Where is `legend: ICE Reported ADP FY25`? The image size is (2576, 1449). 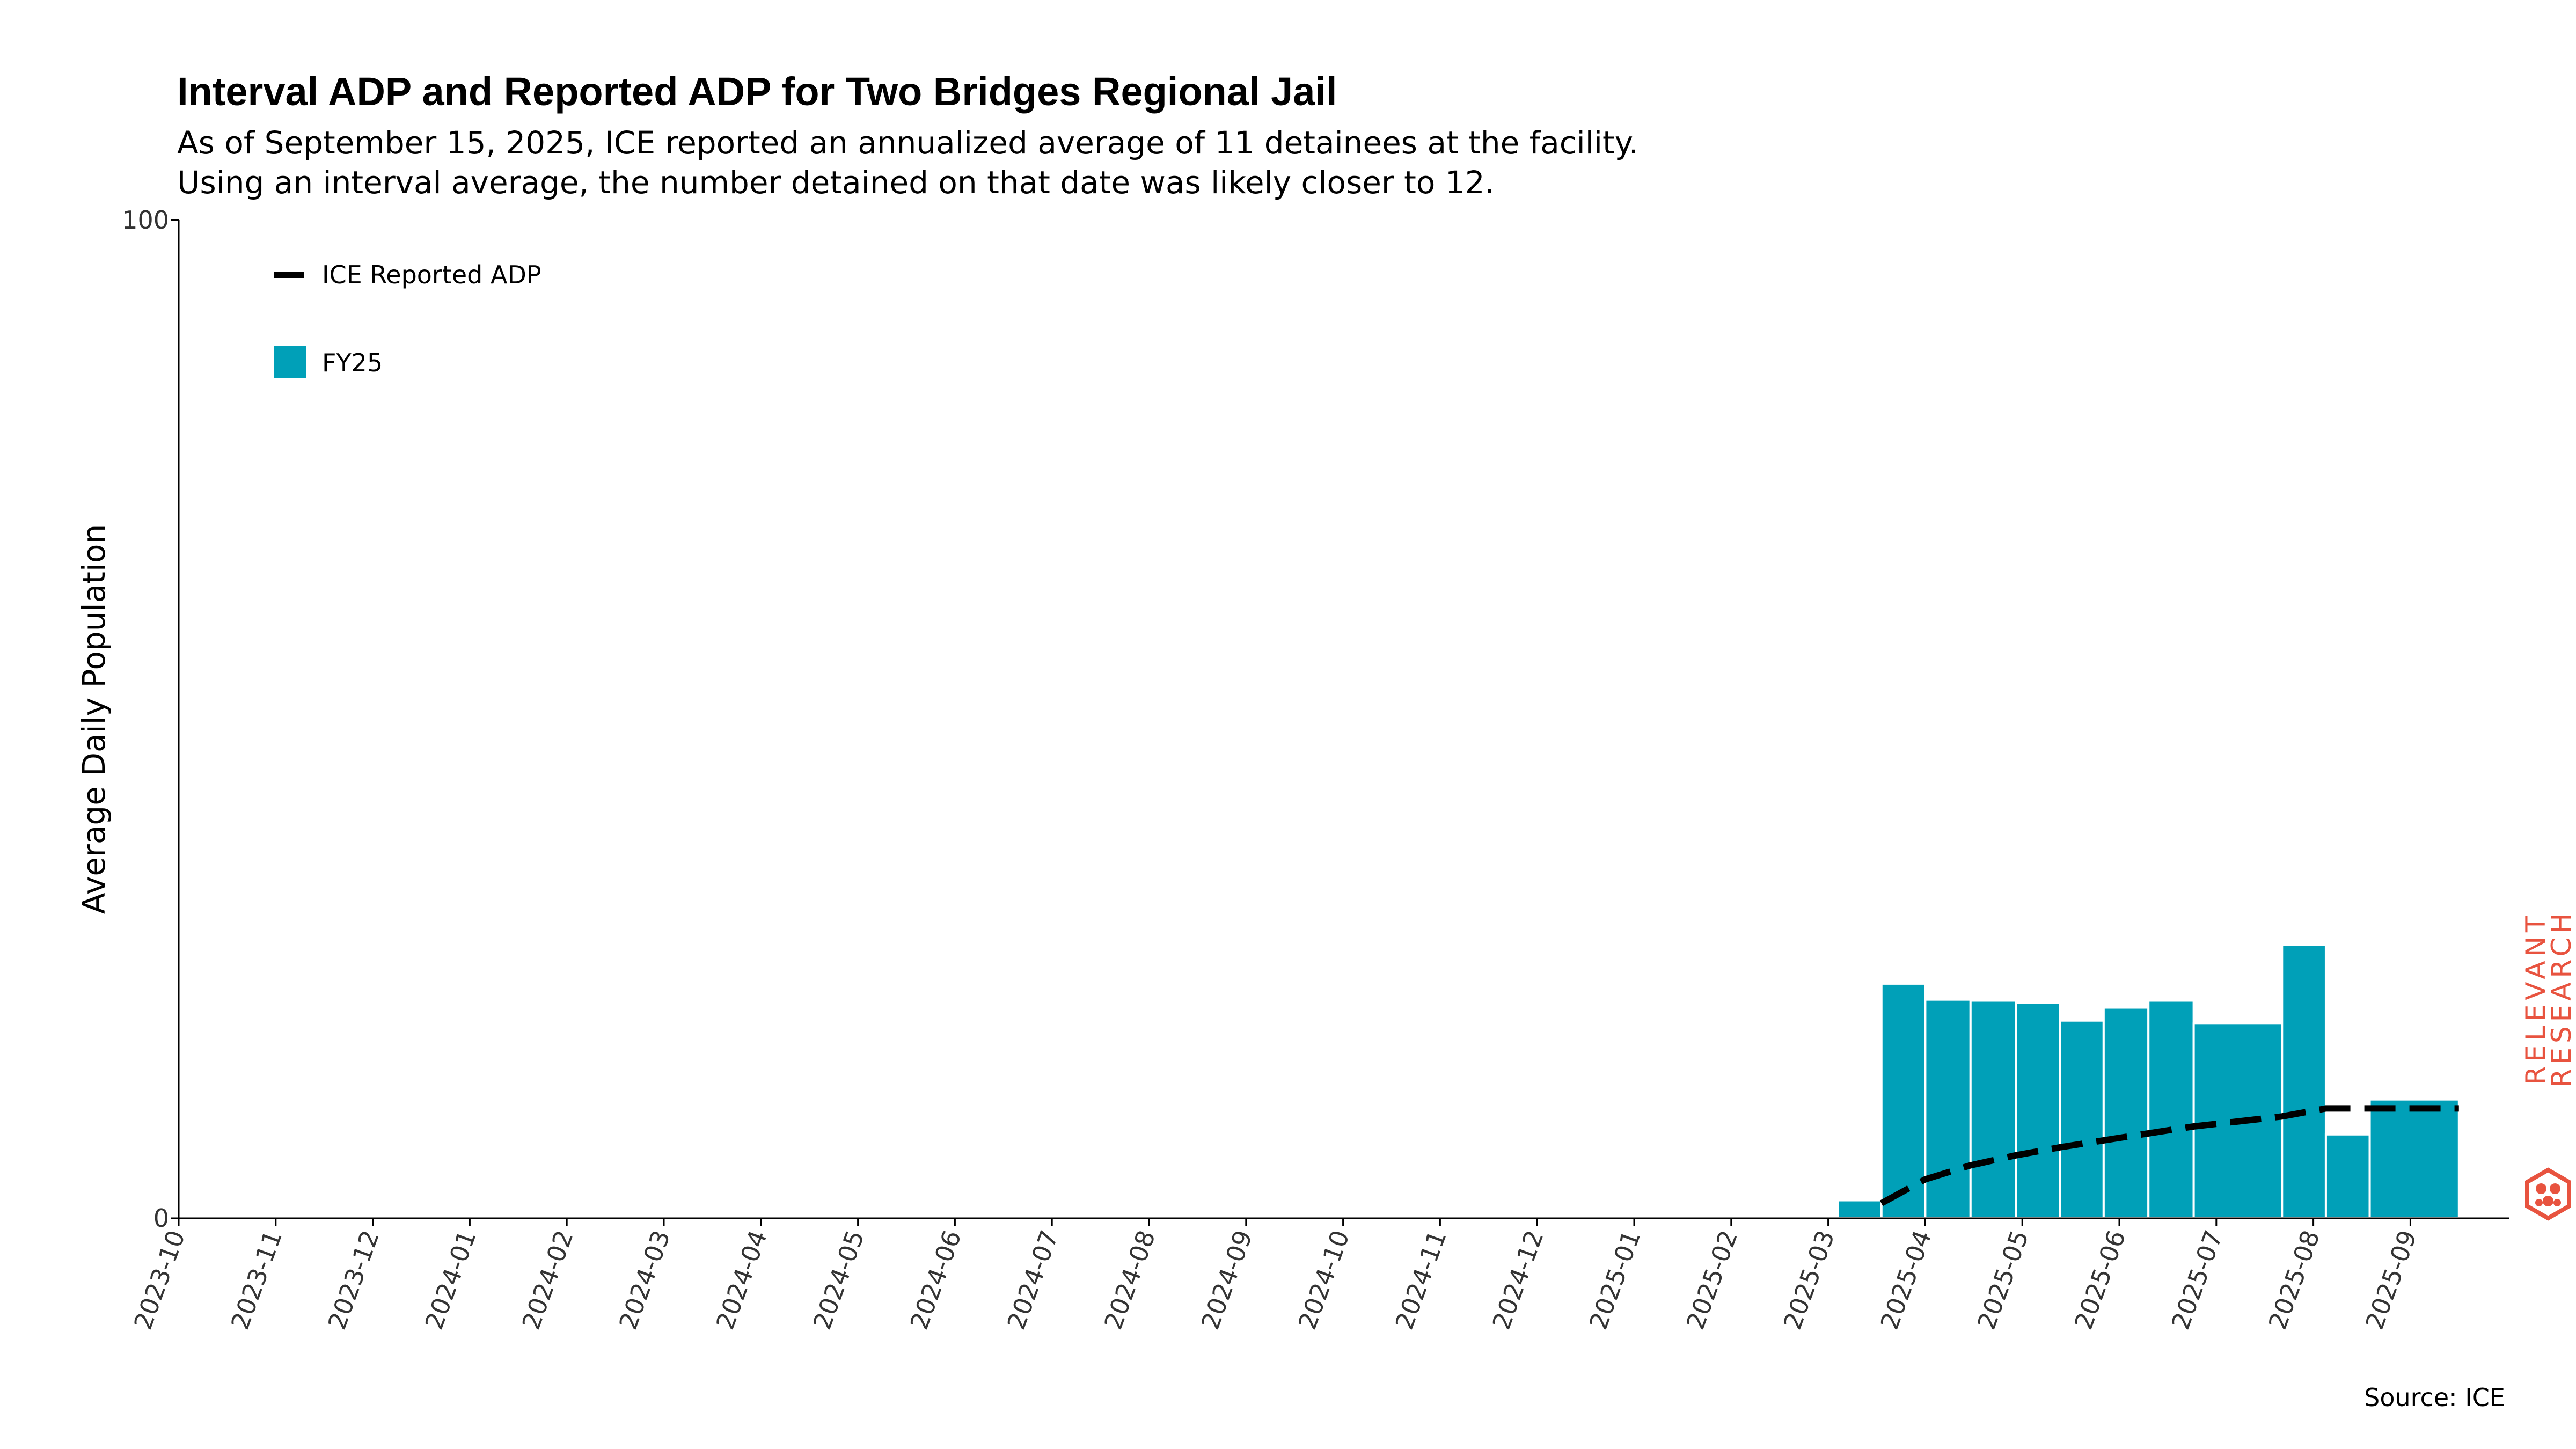
legend: ICE Reported ADP FY25 is located at coordinates (407, 319).